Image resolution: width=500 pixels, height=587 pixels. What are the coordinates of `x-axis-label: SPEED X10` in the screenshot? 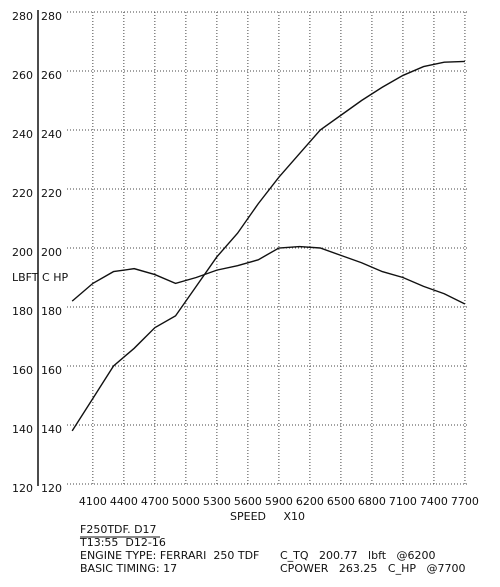 It's located at (267, 516).